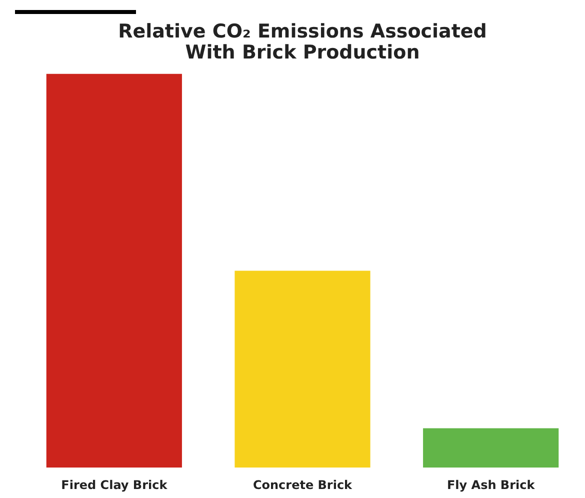 The height and width of the screenshot is (498, 585). I want to click on x-tick-label: Fired Clay Brick, so click(114, 485).